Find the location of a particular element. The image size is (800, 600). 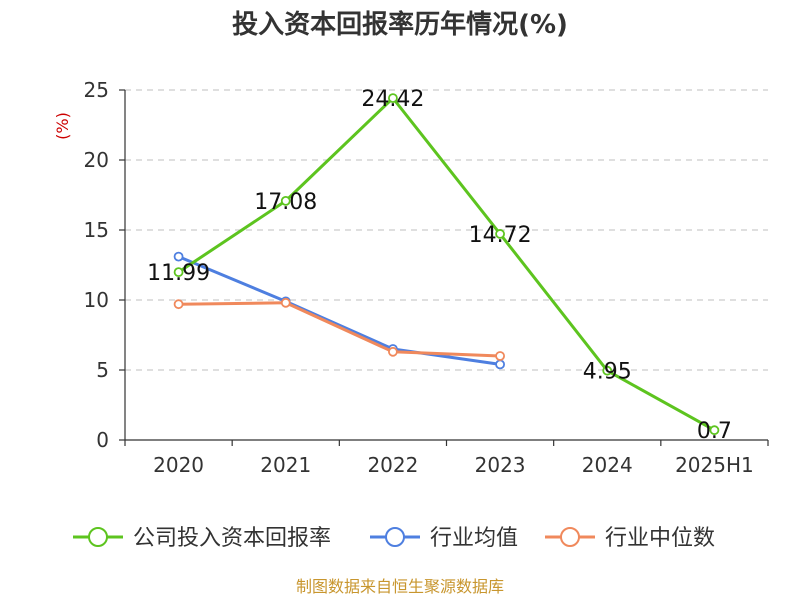

legend-label: 行业均值 is located at coordinates (474, 538).